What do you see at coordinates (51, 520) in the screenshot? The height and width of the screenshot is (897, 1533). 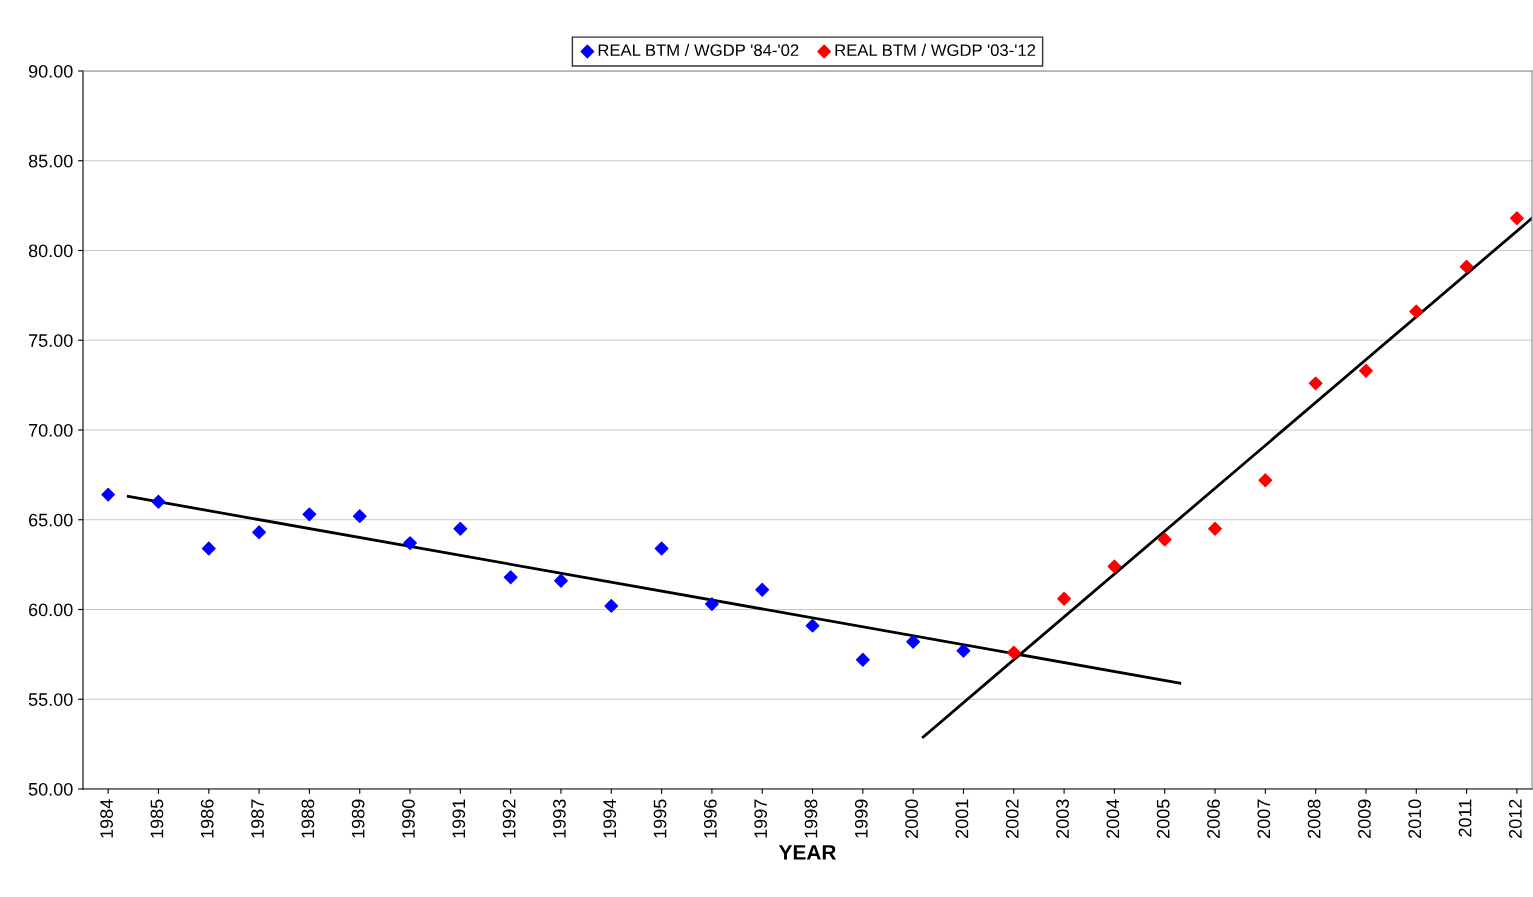 I see `y-tick-label: 65.00` at bounding box center [51, 520].